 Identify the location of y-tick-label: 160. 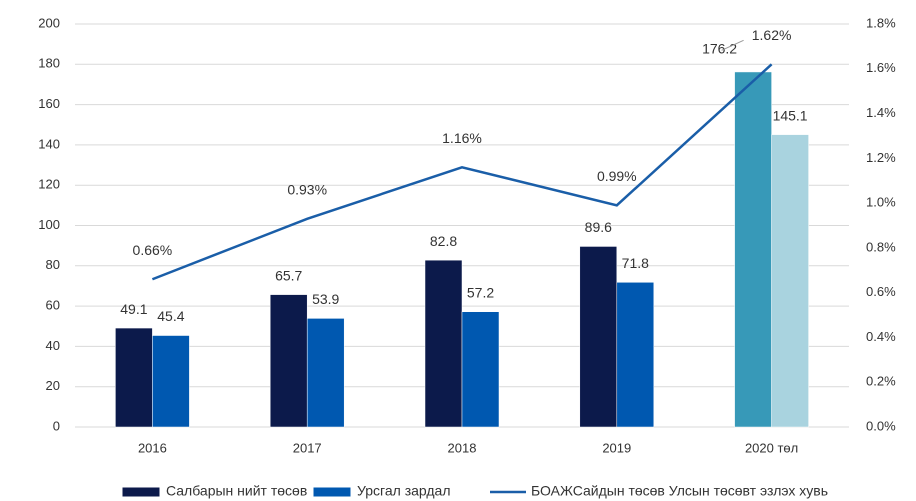
(49, 103).